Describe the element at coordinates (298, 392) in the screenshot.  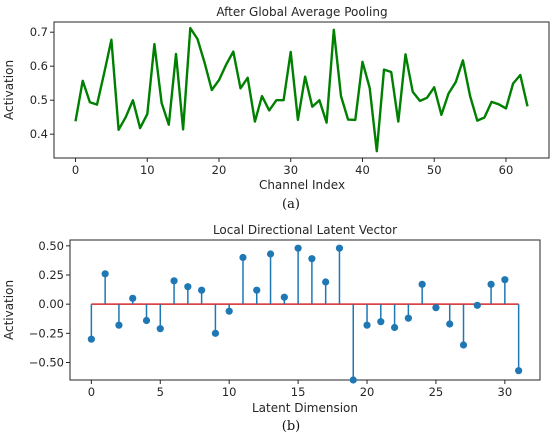
I see `chart-b-xtick-label: 15` at that location.